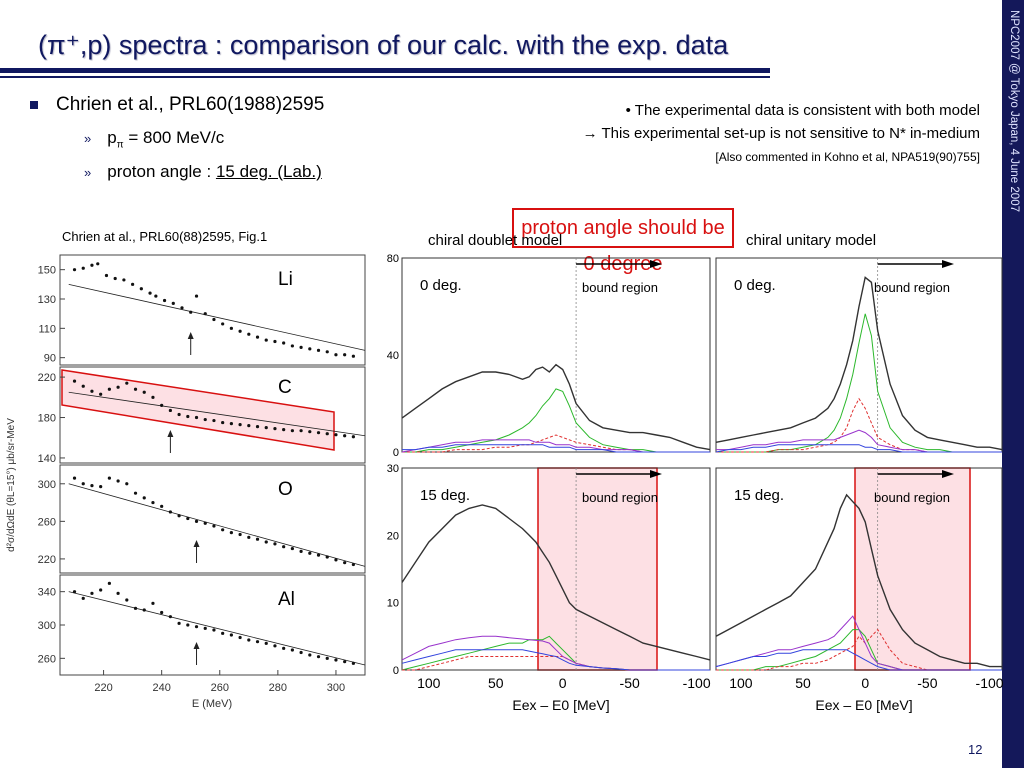 The width and height of the screenshot is (1024, 768). I want to click on x-tick-label: 300, so click(336, 688).